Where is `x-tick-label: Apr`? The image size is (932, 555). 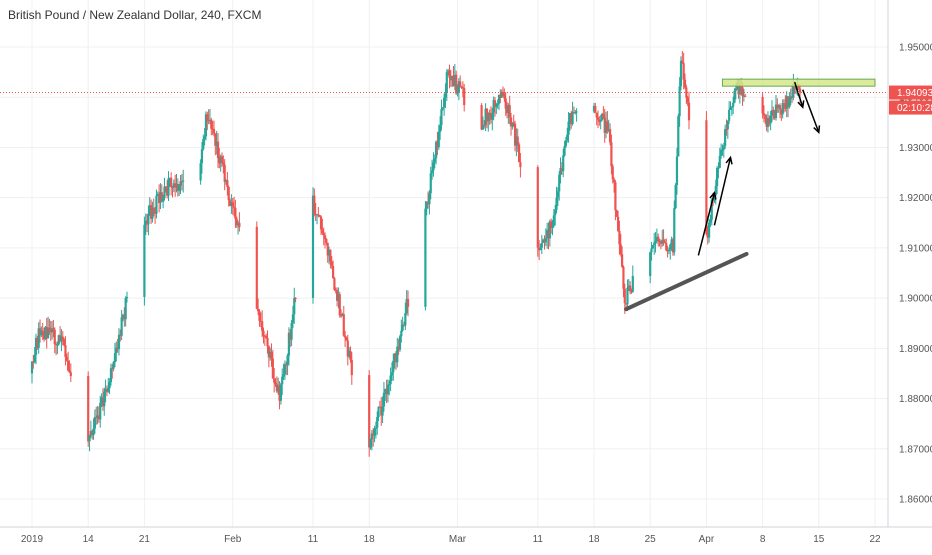 x-tick-label: Apr is located at coordinates (707, 539).